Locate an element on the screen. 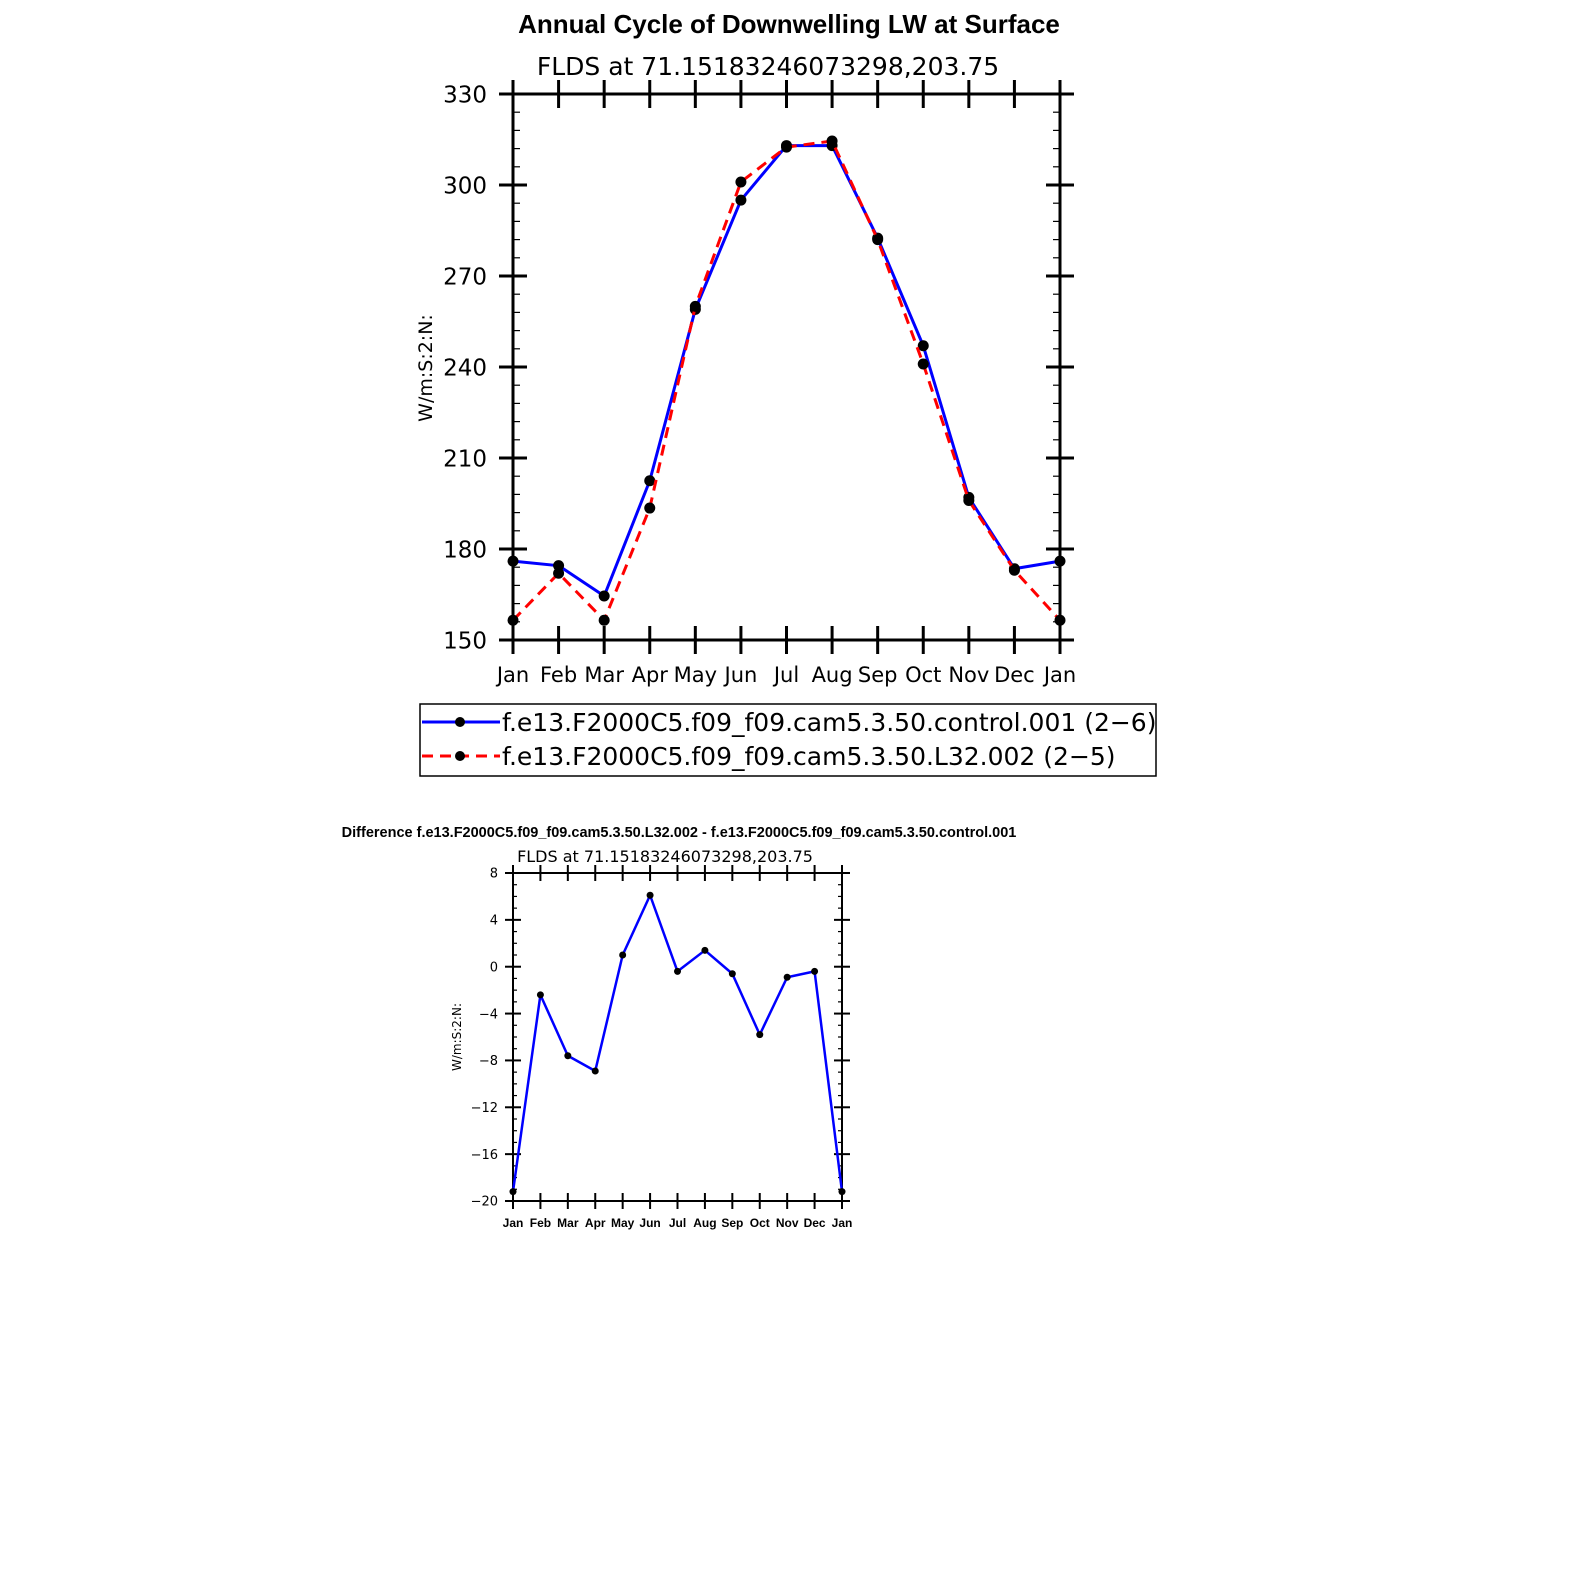  chart1-subtitle: FLDS at 71.15183246073298,203.75 is located at coordinates (768, 66).